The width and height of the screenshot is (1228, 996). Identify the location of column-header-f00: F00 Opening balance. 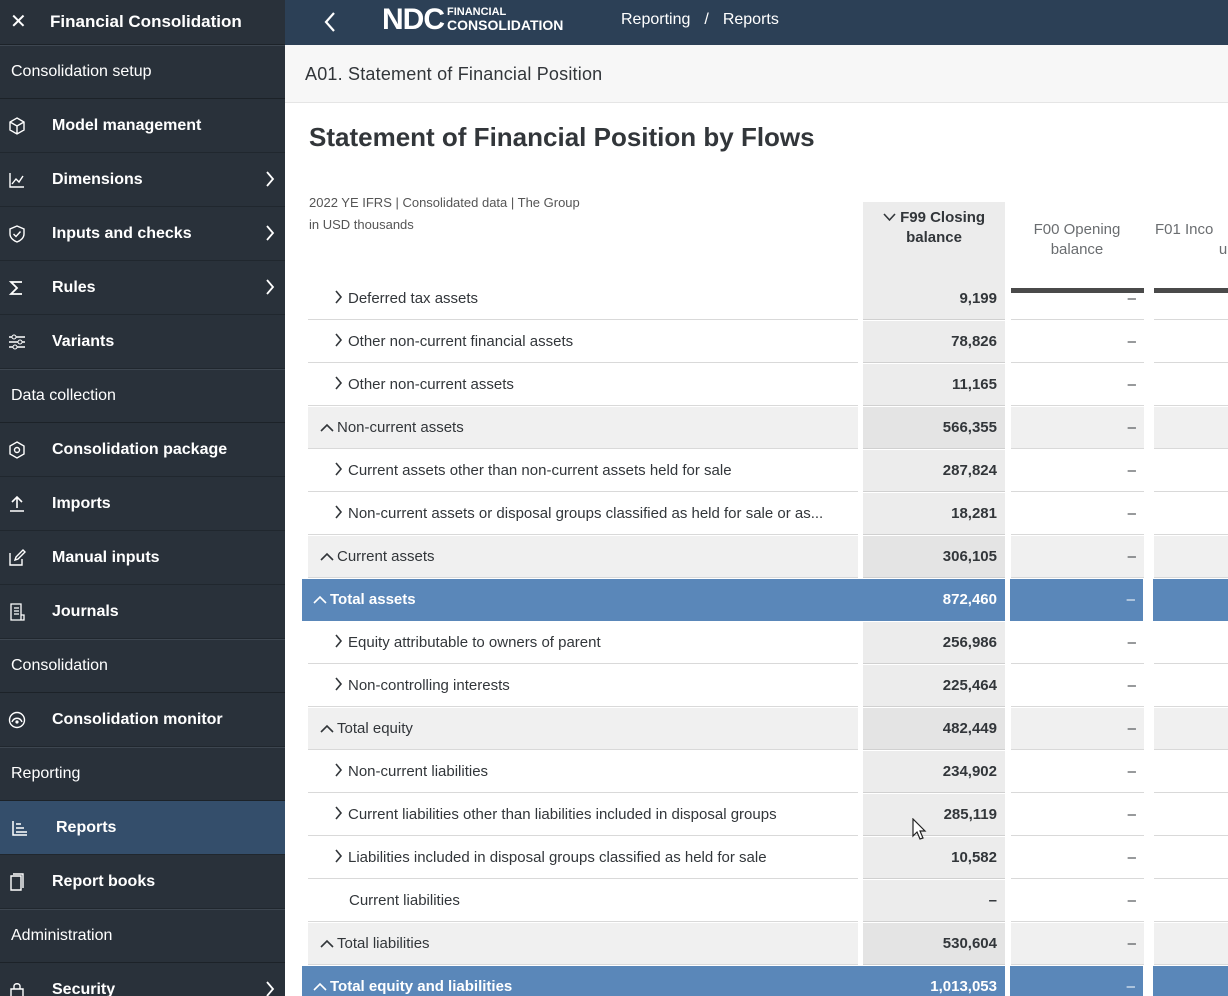
(1077, 239).